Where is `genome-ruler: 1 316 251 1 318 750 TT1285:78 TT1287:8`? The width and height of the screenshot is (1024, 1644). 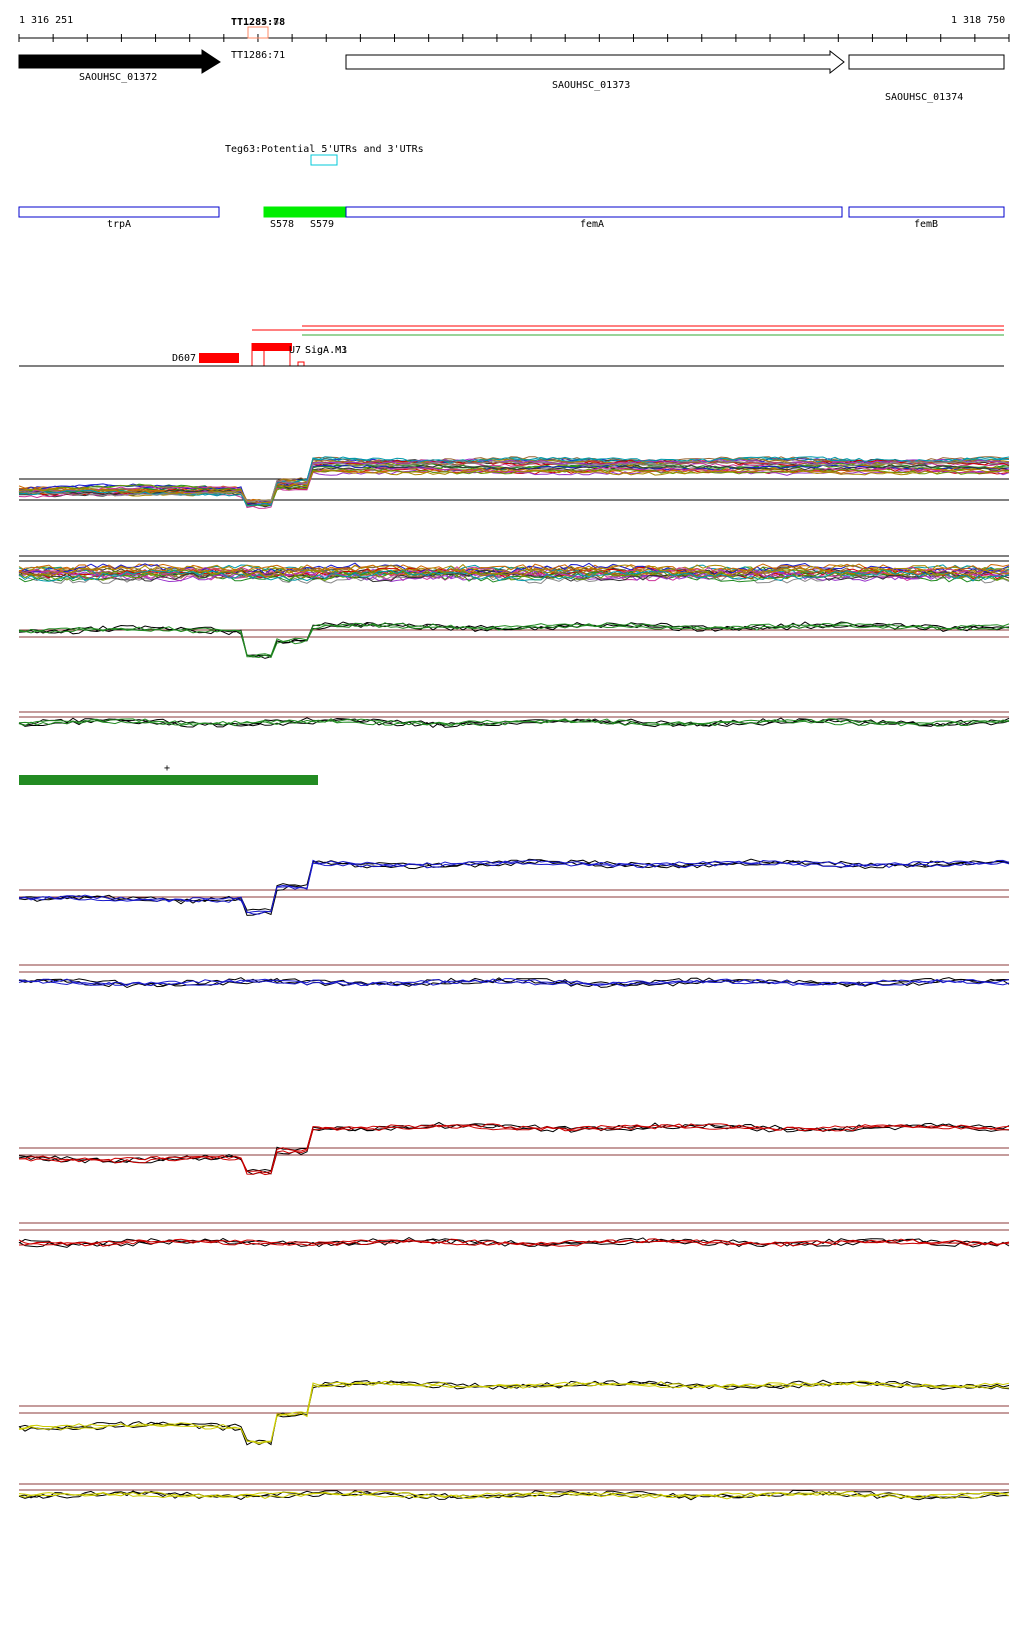 genome-ruler: 1 316 251 1 318 750 TT1285:78 TT1287:8 is located at coordinates (514, 28).